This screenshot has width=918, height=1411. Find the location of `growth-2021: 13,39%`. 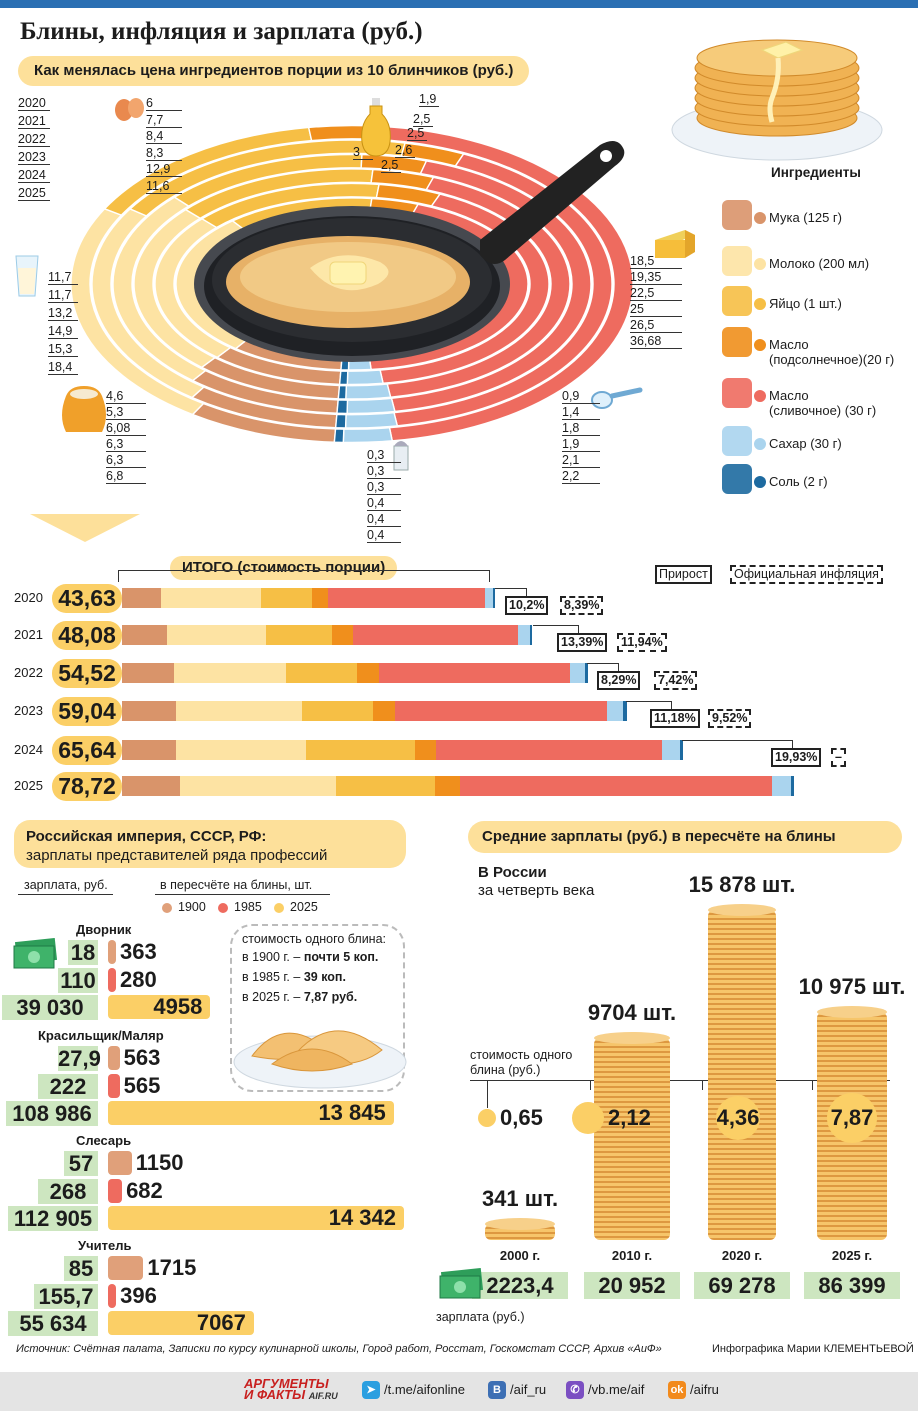

growth-2021: 13,39% is located at coordinates (582, 642).